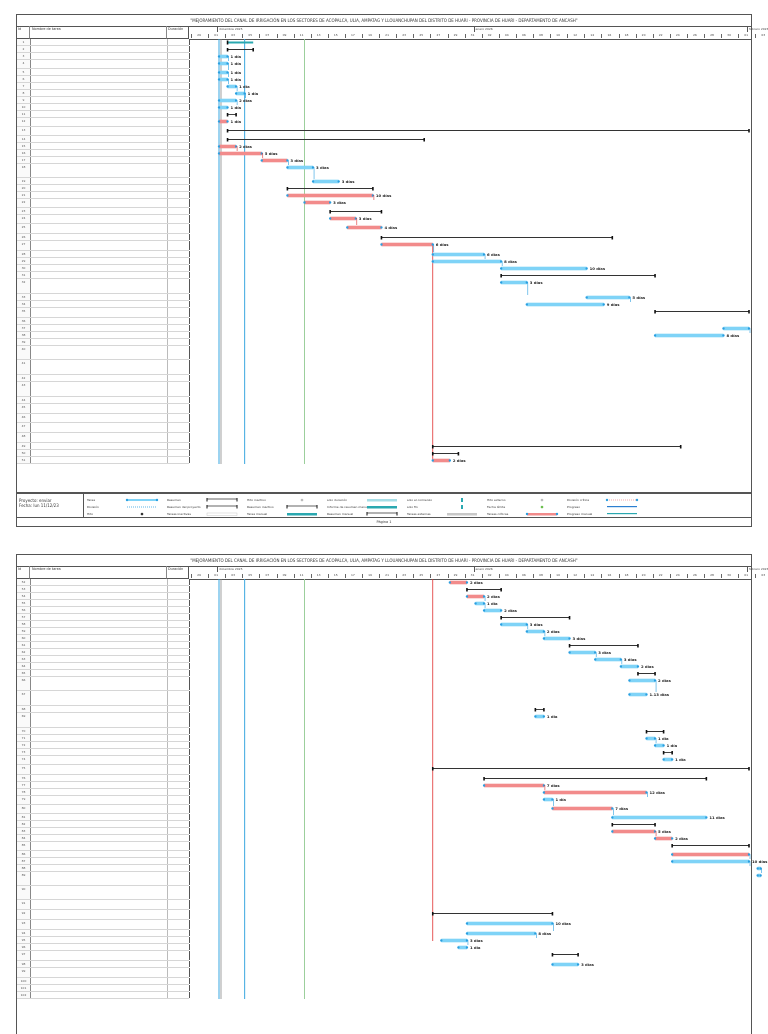 This screenshot has height=1034, width=768. Describe the element at coordinates (103, 171) in the screenshot. I see `table-row: 18` at that location.